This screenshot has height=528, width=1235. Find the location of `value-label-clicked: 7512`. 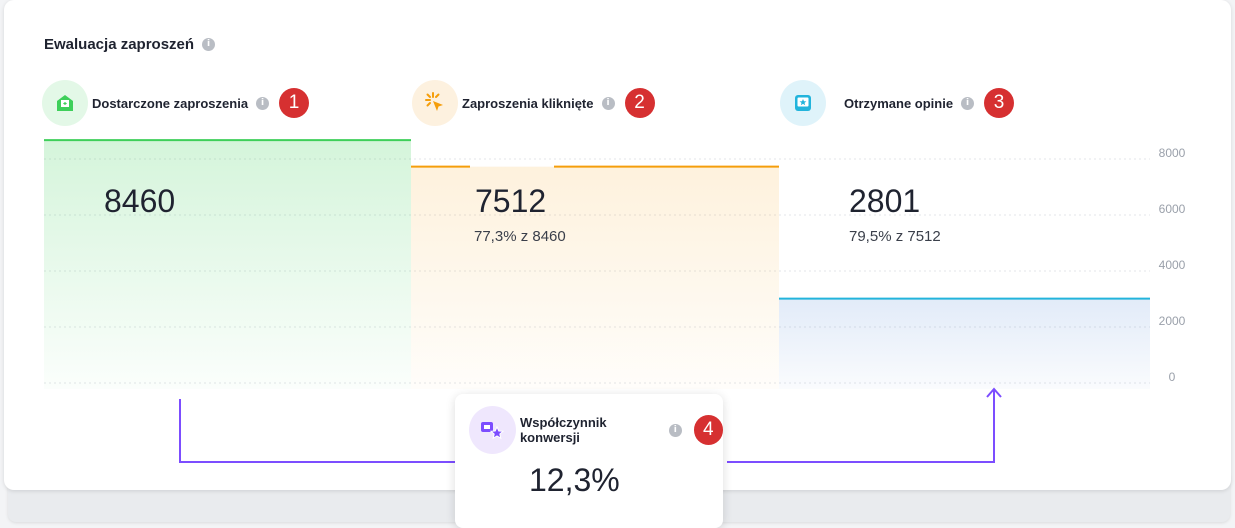

value-label-clicked: 7512 is located at coordinates (511, 201).